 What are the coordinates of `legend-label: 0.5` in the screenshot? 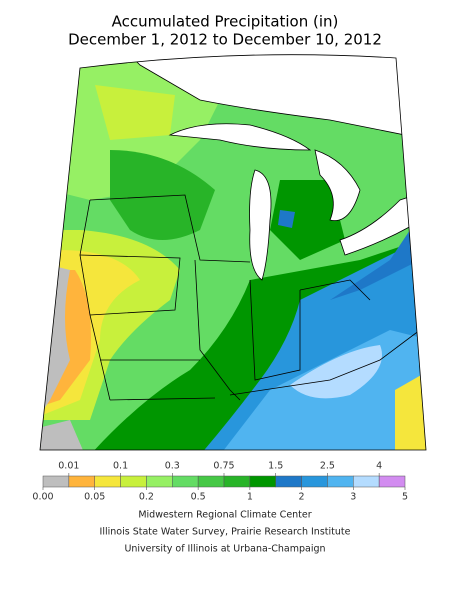 It's located at (198, 497).